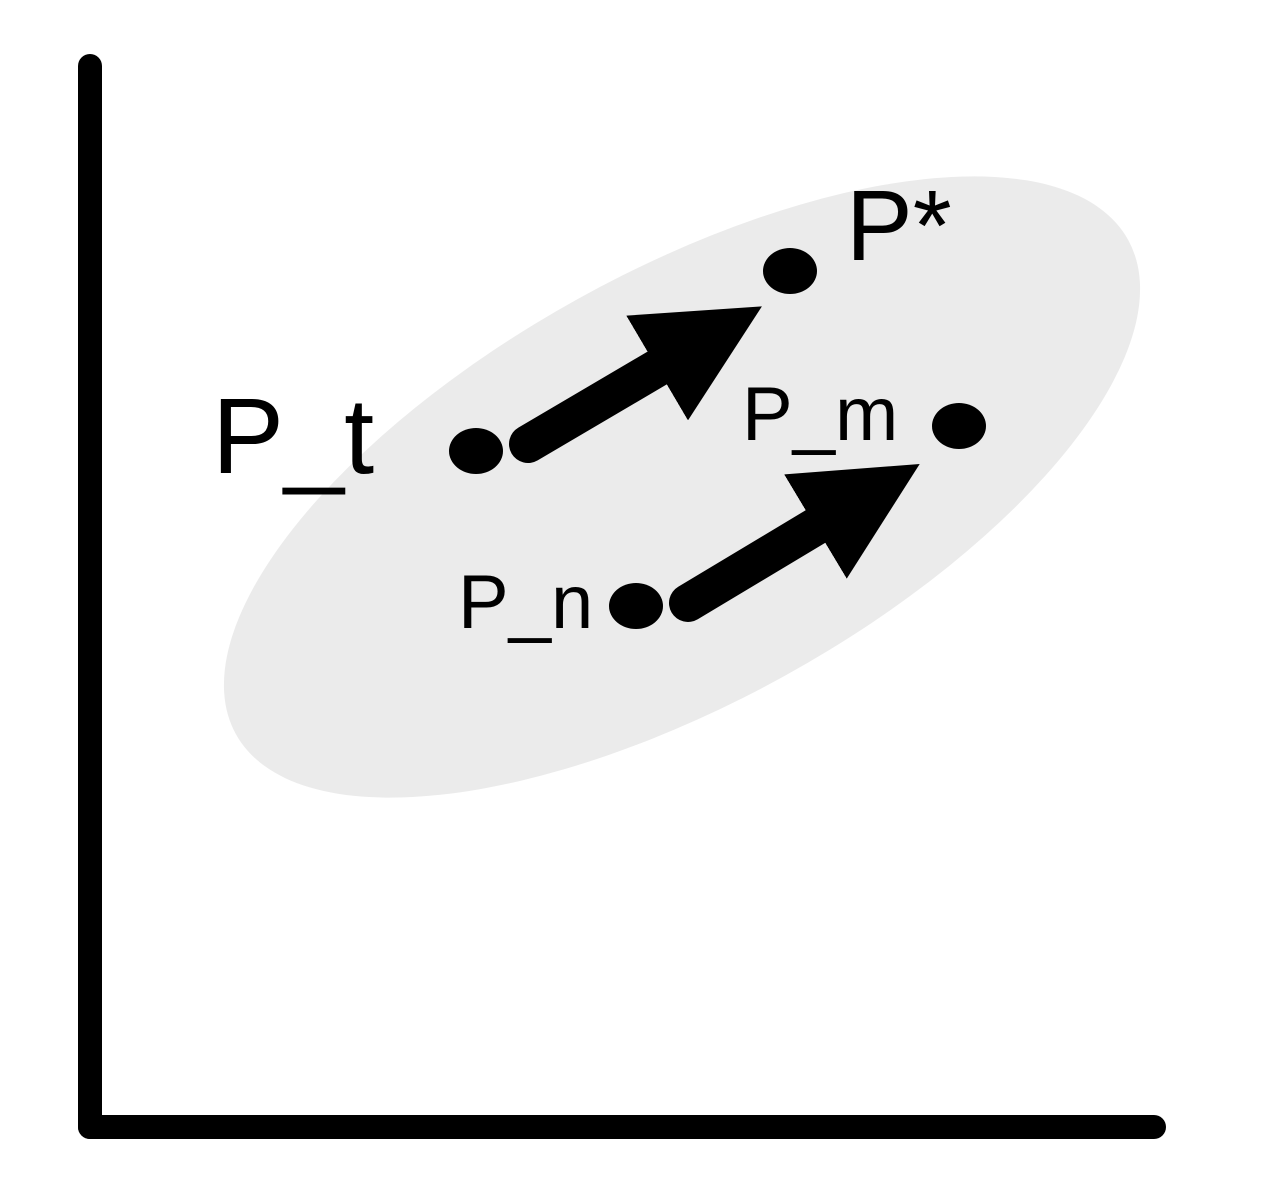 The width and height of the screenshot is (1268, 1188). What do you see at coordinates (790, 271) in the screenshot?
I see `point-p-star` at bounding box center [790, 271].